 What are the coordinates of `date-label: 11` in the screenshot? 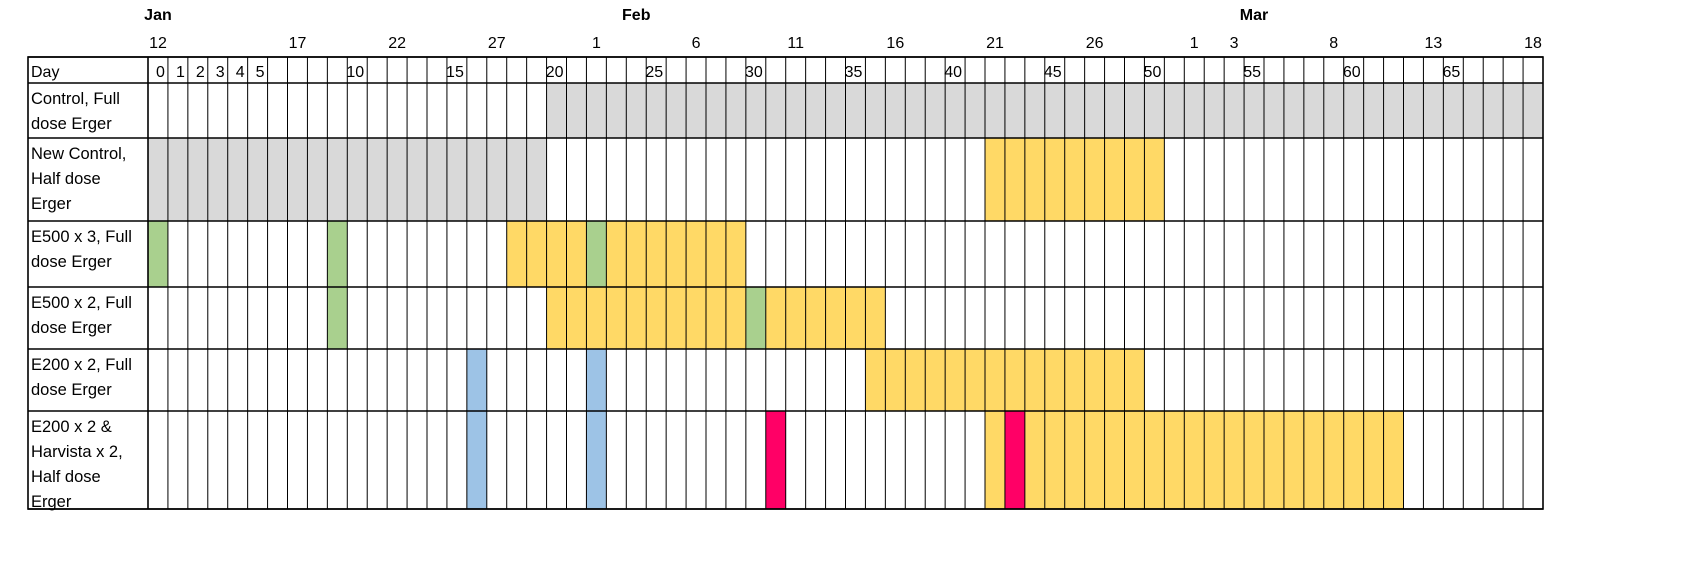 It's located at (795, 43).